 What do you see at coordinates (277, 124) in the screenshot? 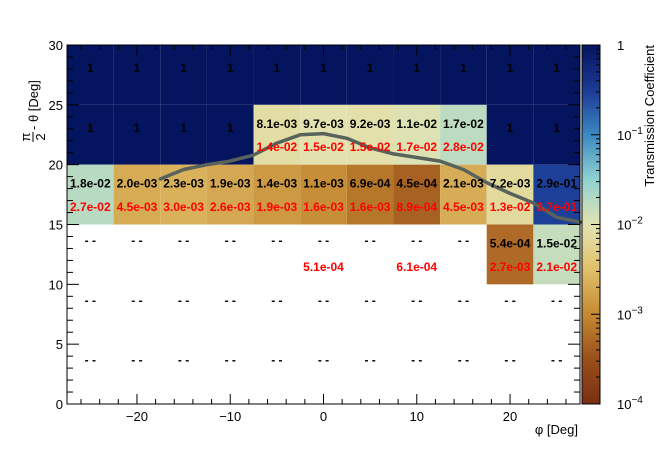
I see `cell-value-label: 8.1e-03` at bounding box center [277, 124].